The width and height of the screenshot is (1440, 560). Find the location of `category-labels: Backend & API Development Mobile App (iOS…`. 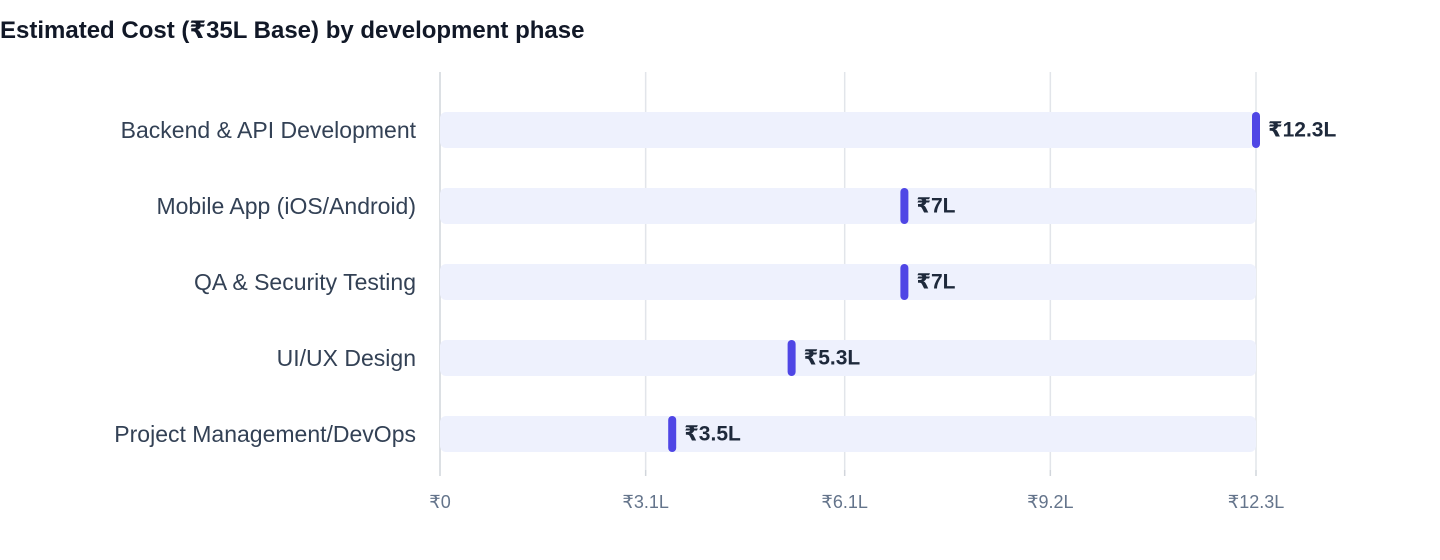

category-labels: Backend & API Development Mobile App (iOS… is located at coordinates (265, 282).